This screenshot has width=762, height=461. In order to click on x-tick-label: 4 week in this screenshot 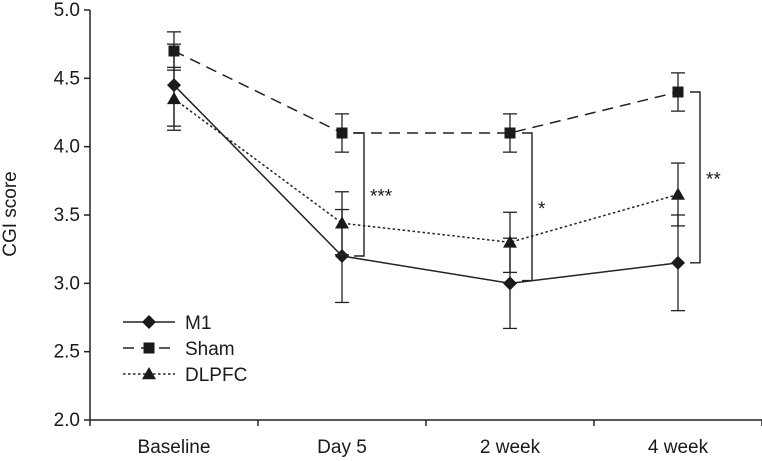, I will do `click(678, 447)`.